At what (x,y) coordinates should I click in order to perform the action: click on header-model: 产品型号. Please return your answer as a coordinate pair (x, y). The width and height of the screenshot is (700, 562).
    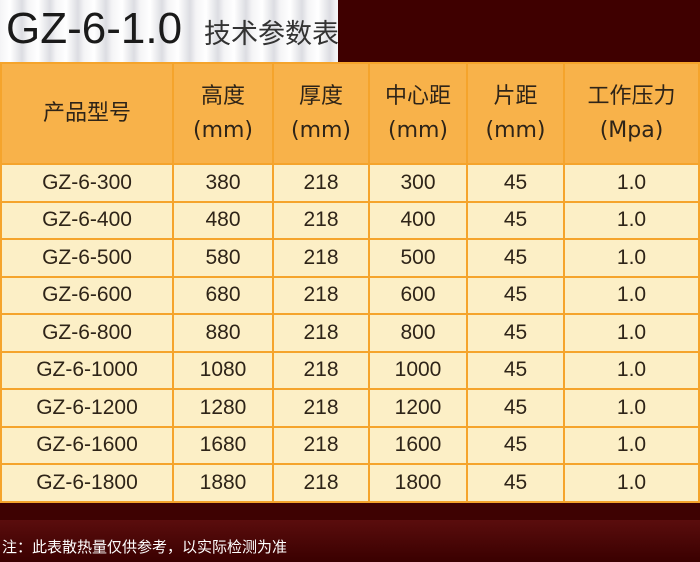
    Looking at the image, I should click on (87, 113).